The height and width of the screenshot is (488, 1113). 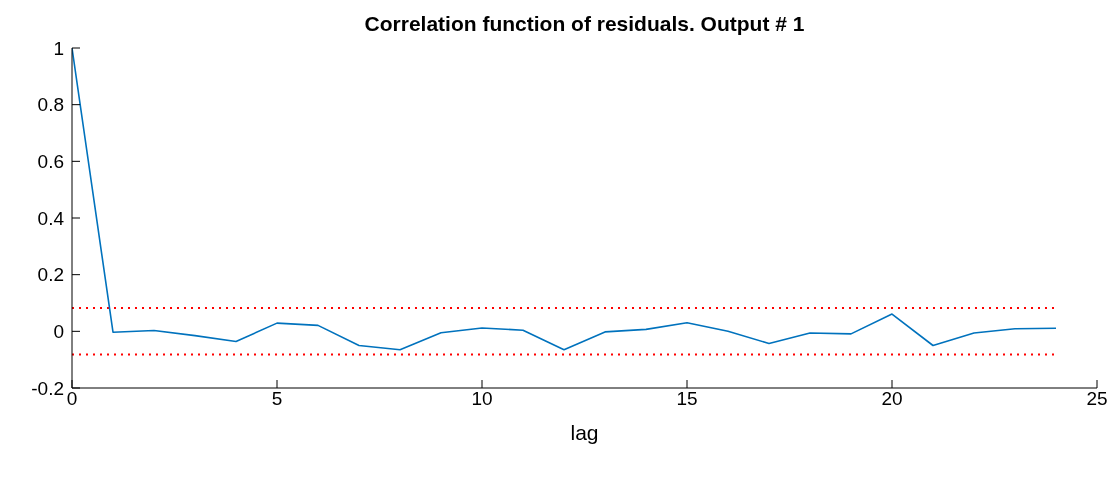 I want to click on x-tick-label: 5, so click(x=277, y=399).